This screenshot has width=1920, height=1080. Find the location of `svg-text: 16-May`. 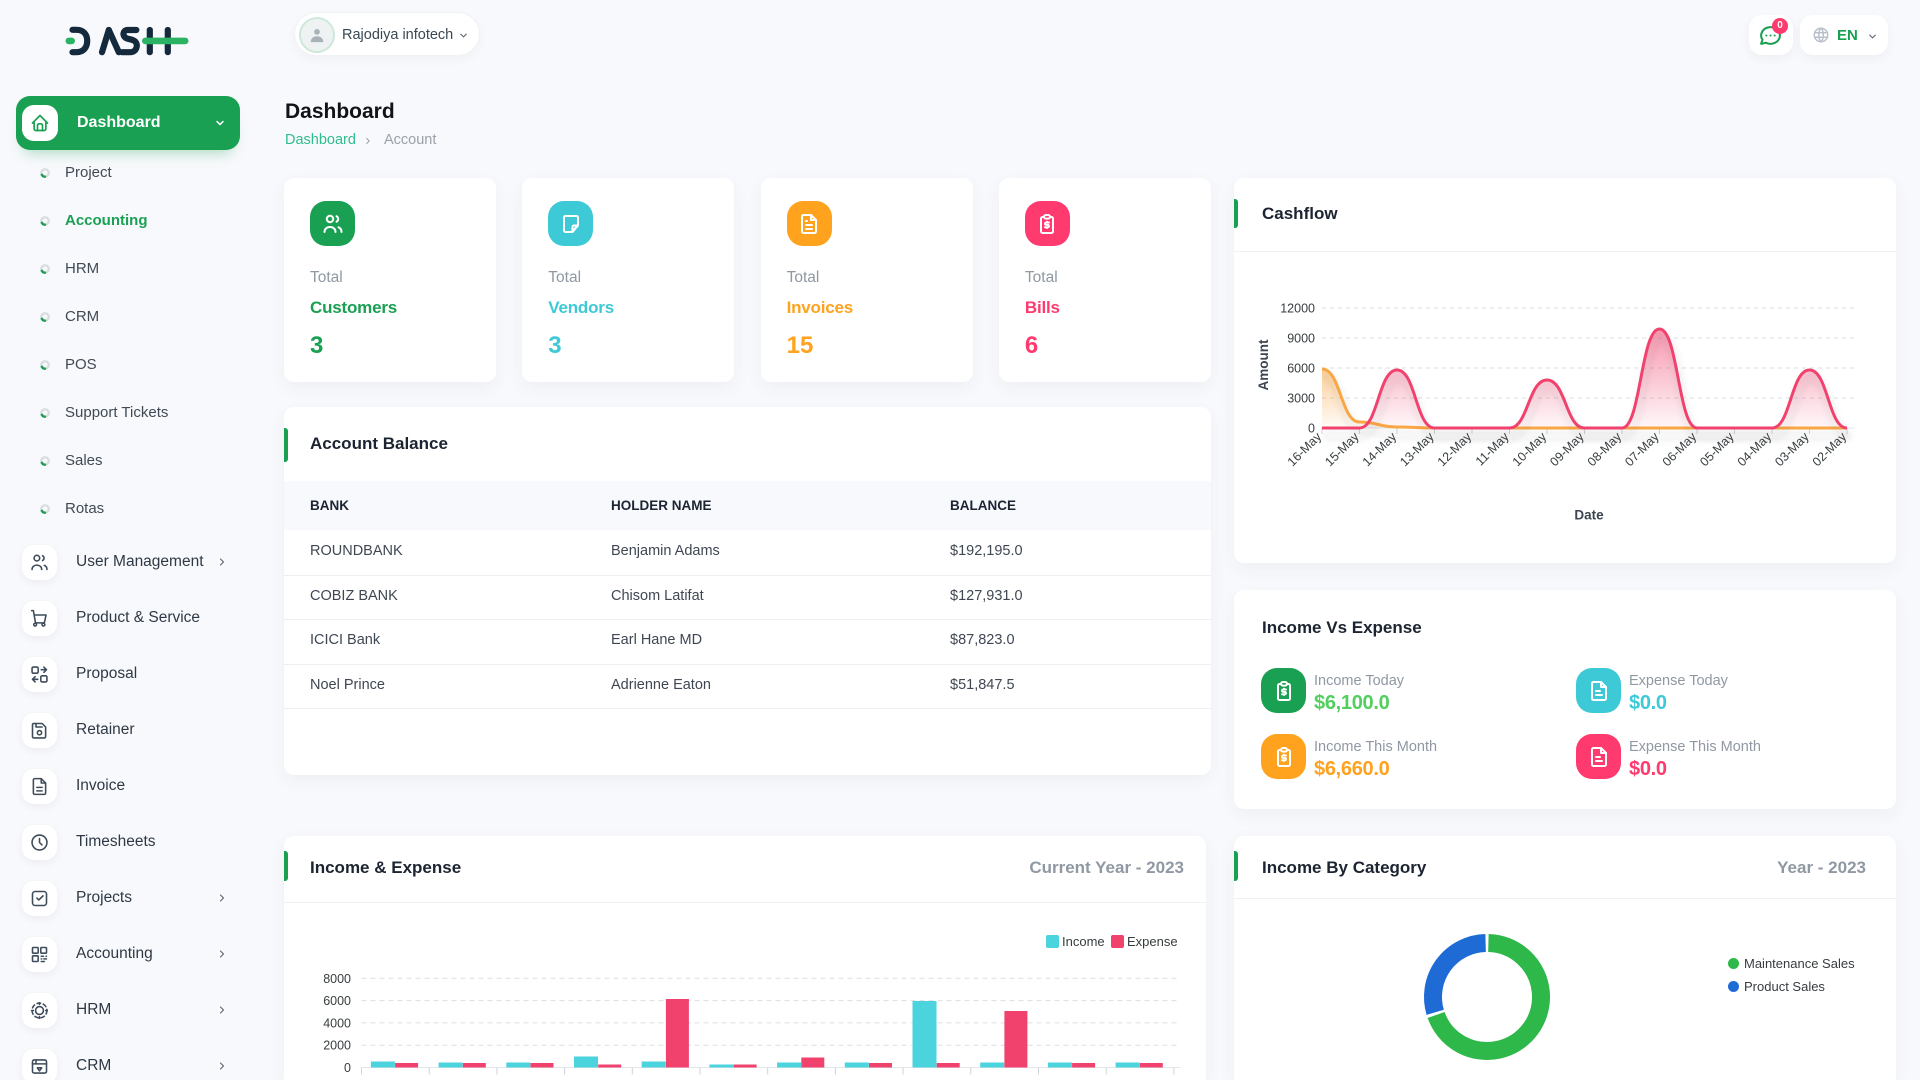

svg-text: 16-May is located at coordinates (1305, 449).